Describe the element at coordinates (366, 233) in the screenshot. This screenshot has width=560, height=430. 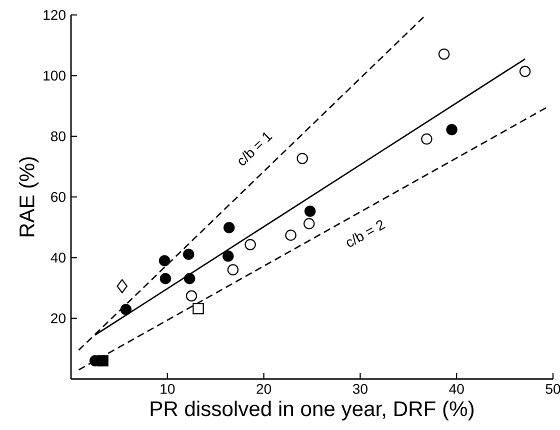
I see `annotation: c/b = 2` at that location.